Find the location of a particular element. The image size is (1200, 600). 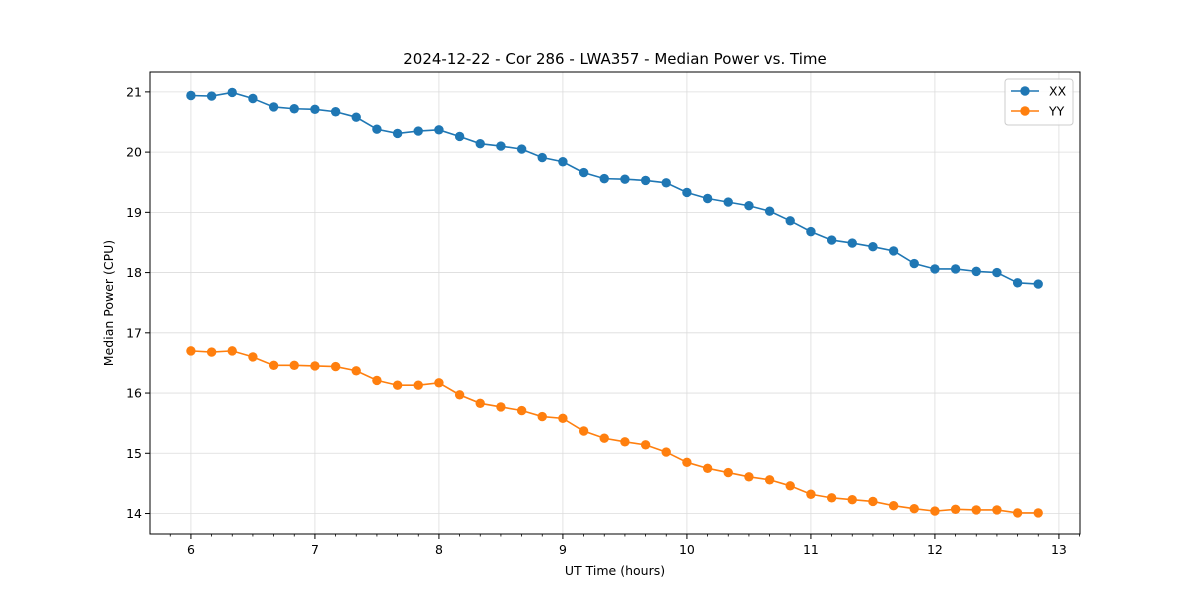

x-tick-label: 7 is located at coordinates (315, 549).